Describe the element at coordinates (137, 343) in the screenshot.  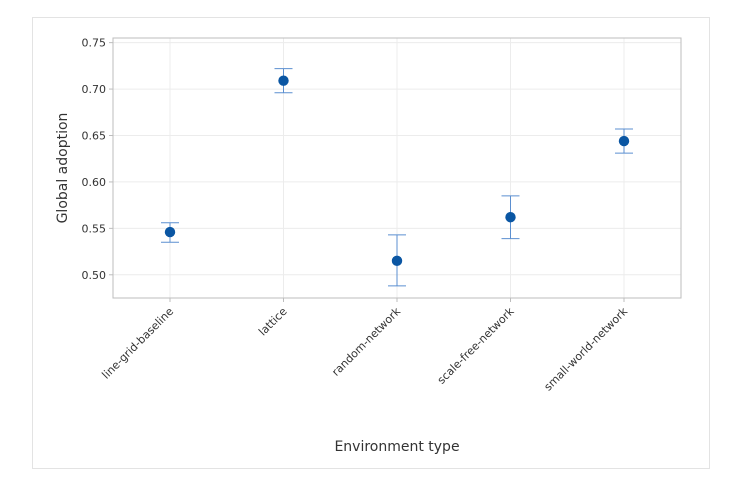
I see `x-tick-label: line-grid-baseline` at that location.